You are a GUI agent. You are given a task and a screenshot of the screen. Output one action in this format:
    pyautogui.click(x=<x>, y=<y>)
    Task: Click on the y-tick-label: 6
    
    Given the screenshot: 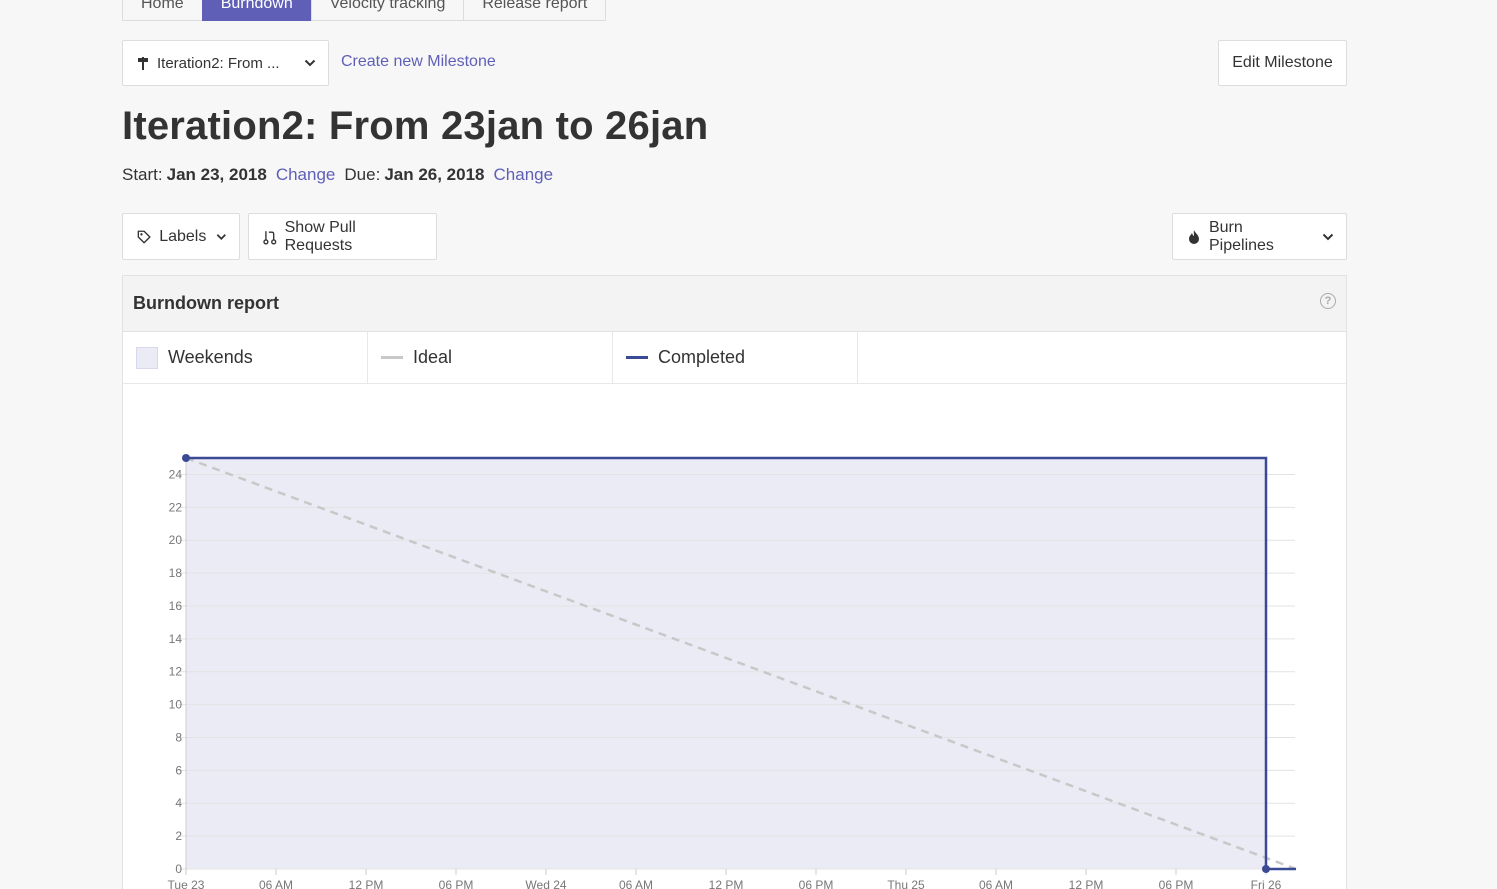 What is the action you would take?
    pyautogui.click(x=178, y=770)
    